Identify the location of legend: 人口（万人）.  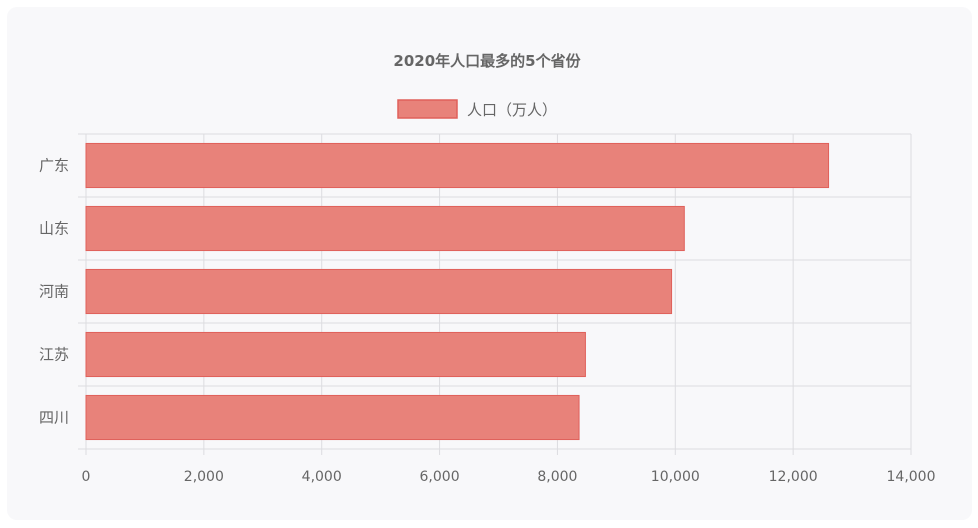
(477, 109).